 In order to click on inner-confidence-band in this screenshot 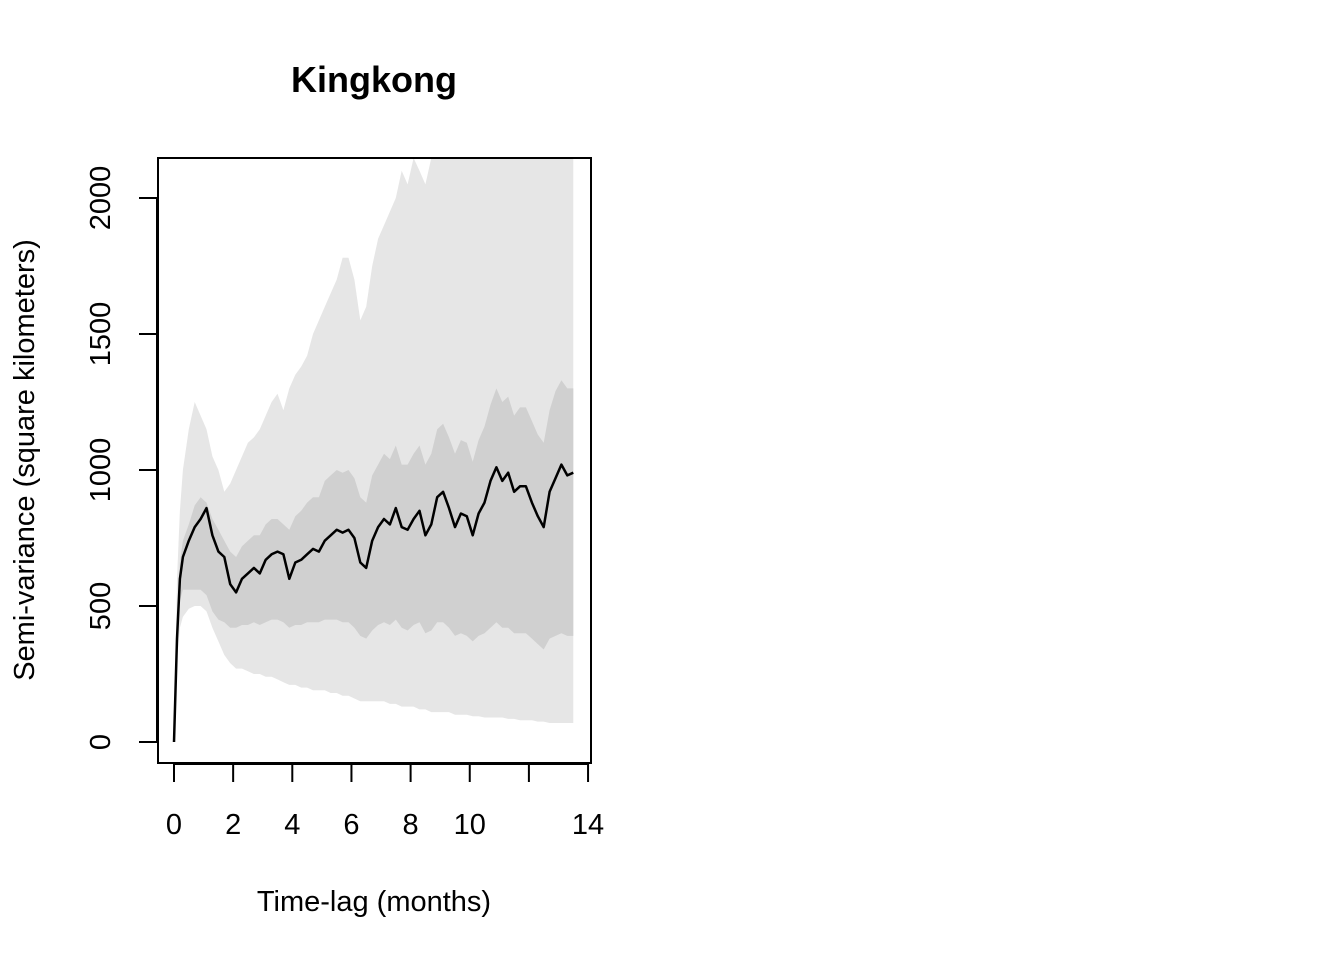, I will do `click(374, 561)`.